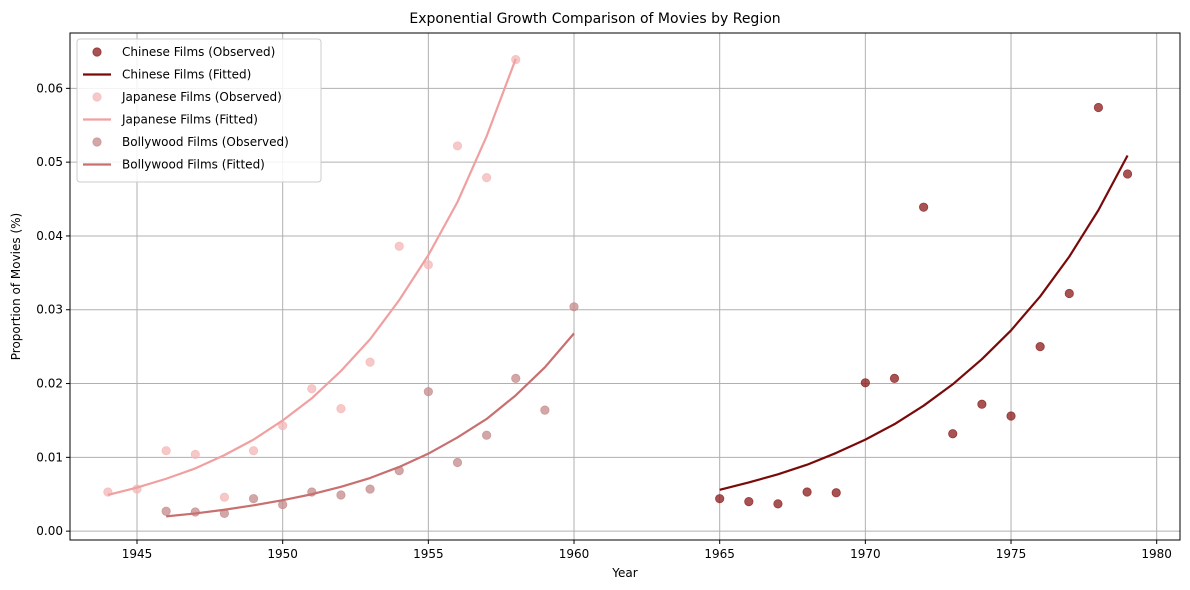 The height and width of the screenshot is (590, 1190). What do you see at coordinates (428, 554) in the screenshot?
I see `x-tick-label: 1955` at bounding box center [428, 554].